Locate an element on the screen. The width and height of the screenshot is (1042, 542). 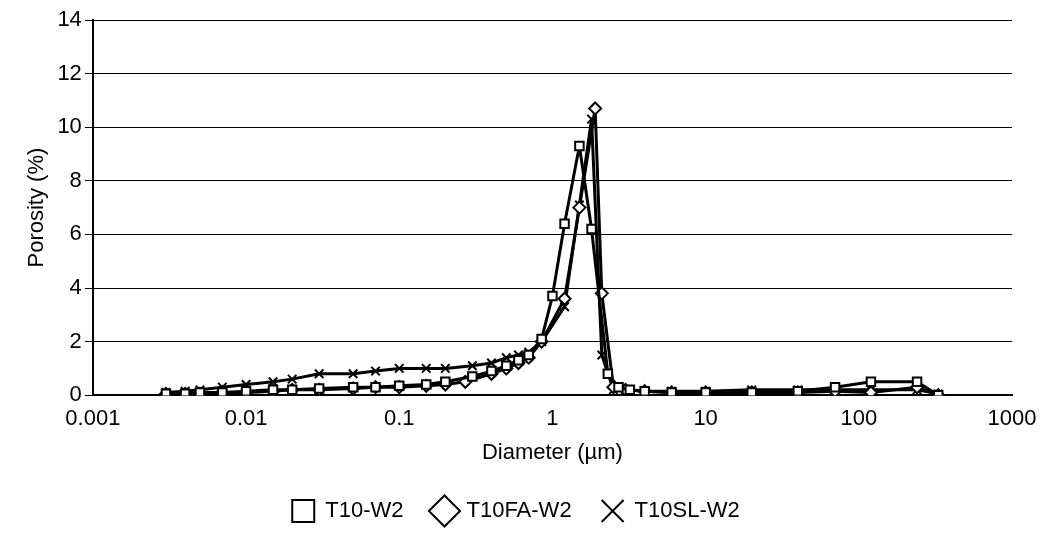
x-tick-label: 0.001 is located at coordinates (93, 418).